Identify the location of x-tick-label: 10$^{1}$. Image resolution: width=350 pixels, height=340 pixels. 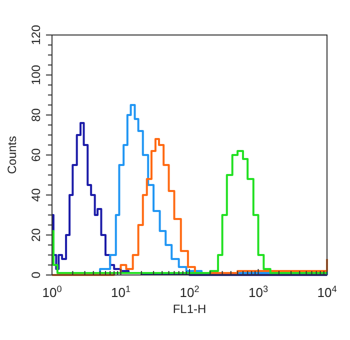
(120, 292).